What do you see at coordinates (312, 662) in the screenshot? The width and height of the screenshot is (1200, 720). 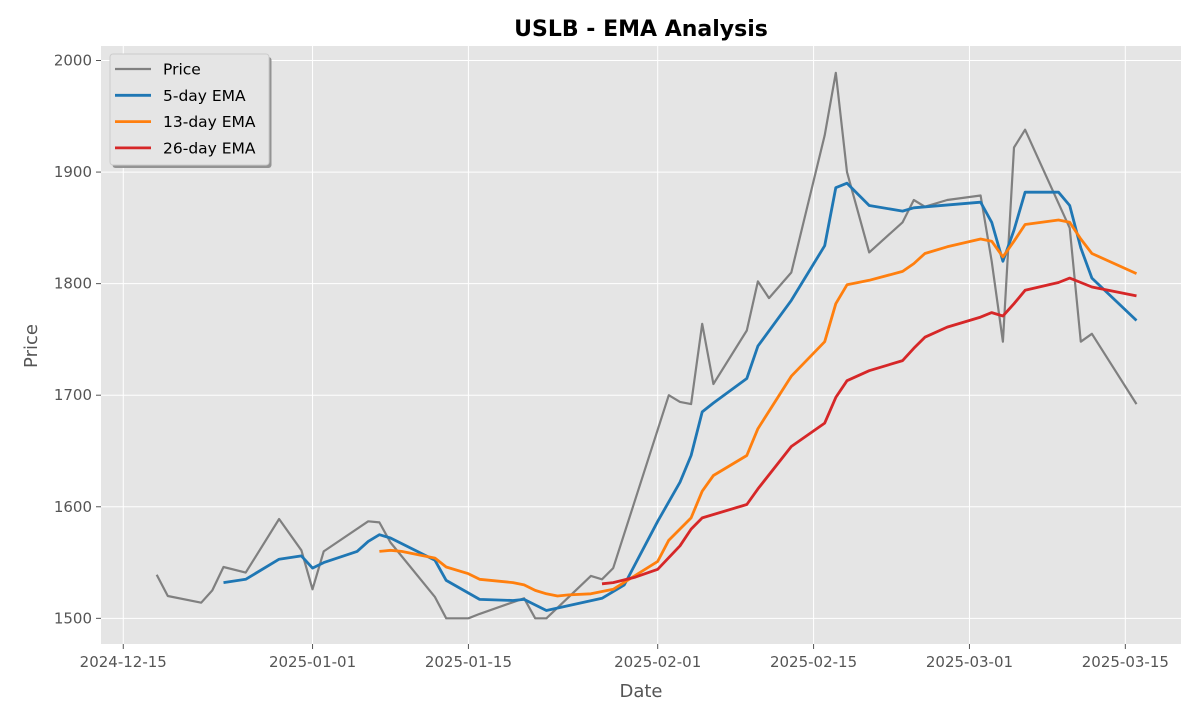 I see `x-tick-label: 2025-01-01` at bounding box center [312, 662].